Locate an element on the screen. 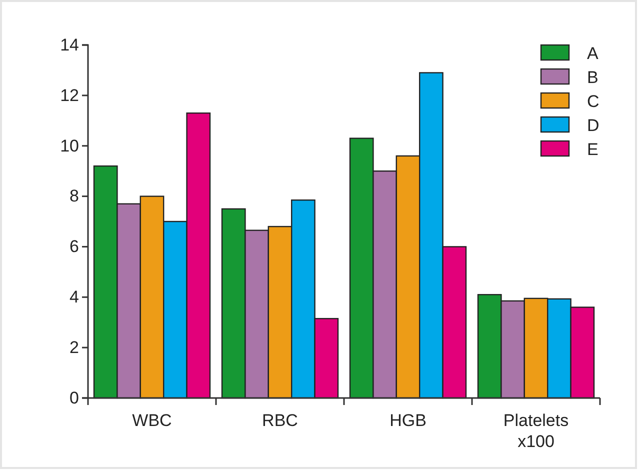  y-tick-label: 12 is located at coordinates (69, 95).